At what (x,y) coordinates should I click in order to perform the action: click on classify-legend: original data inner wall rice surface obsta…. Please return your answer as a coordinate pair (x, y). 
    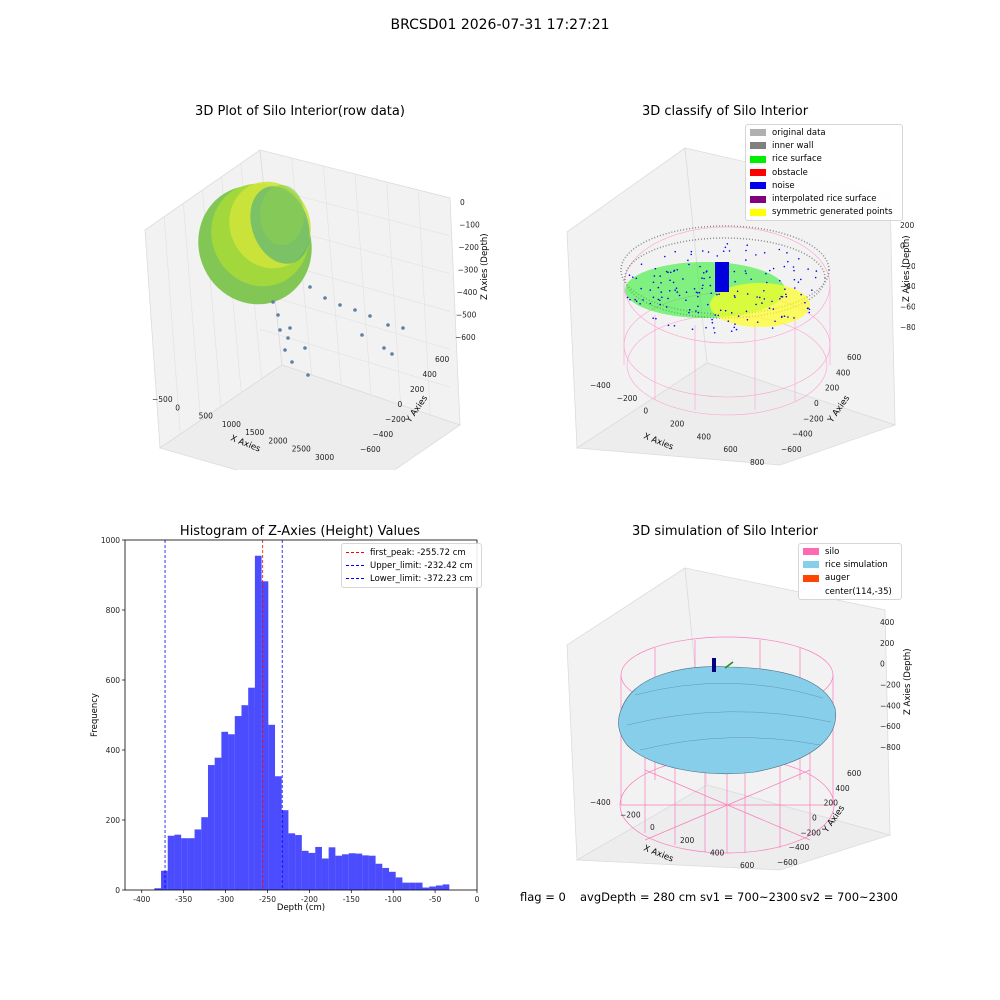
    Looking at the image, I should click on (824, 173).